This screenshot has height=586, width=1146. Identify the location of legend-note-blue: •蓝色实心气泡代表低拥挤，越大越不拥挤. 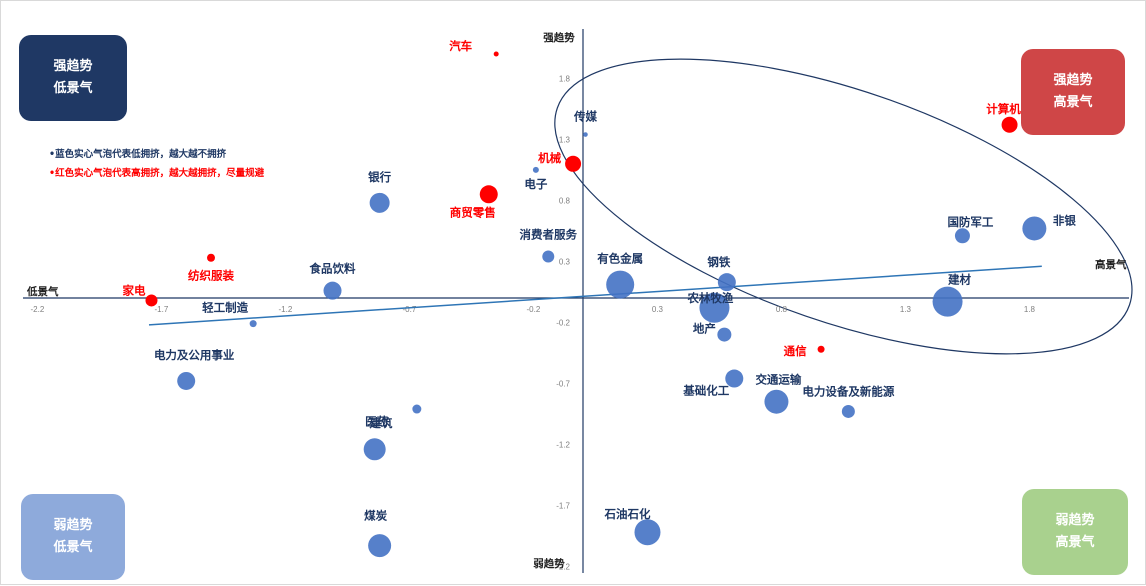
(138, 154).